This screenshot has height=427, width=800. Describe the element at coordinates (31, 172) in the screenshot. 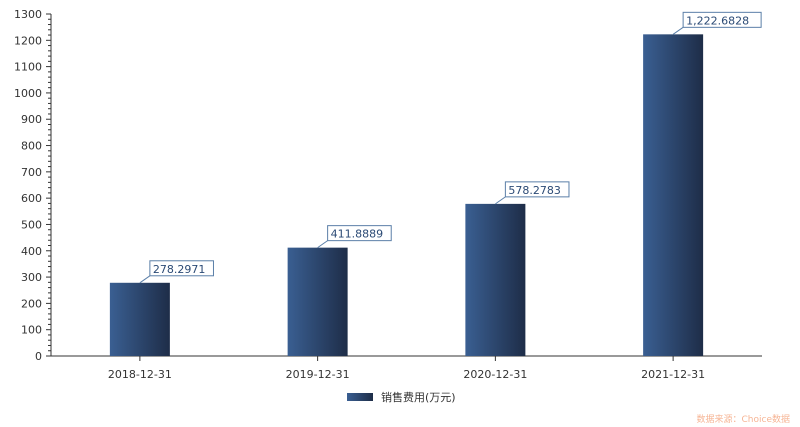

I see `y-tick-label: 700` at that location.